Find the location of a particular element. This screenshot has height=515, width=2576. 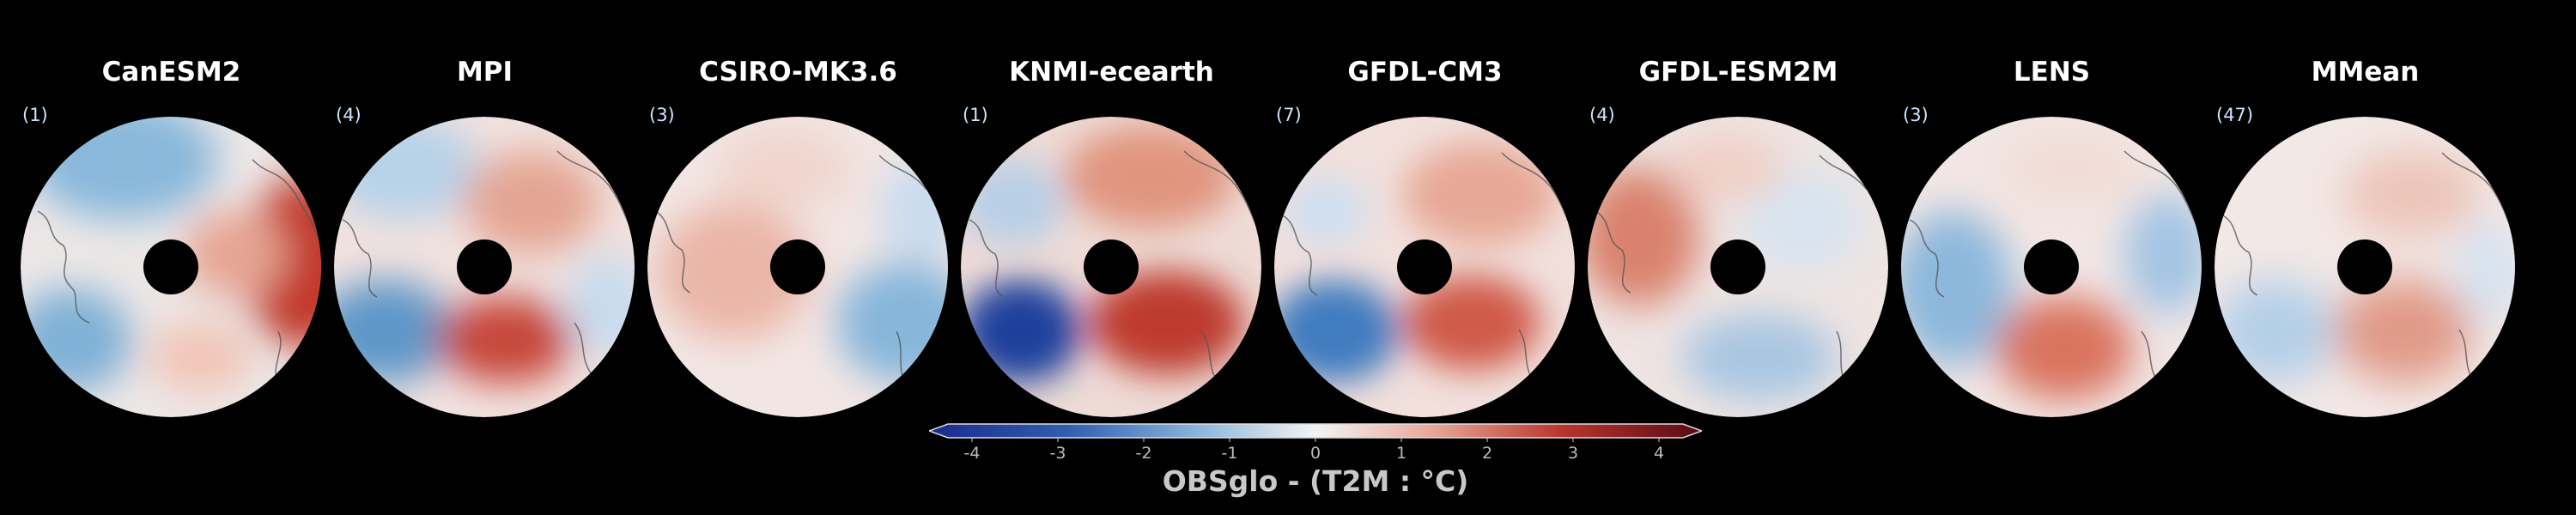

panel-mmean: MMean (47) is located at coordinates (2365, 208).